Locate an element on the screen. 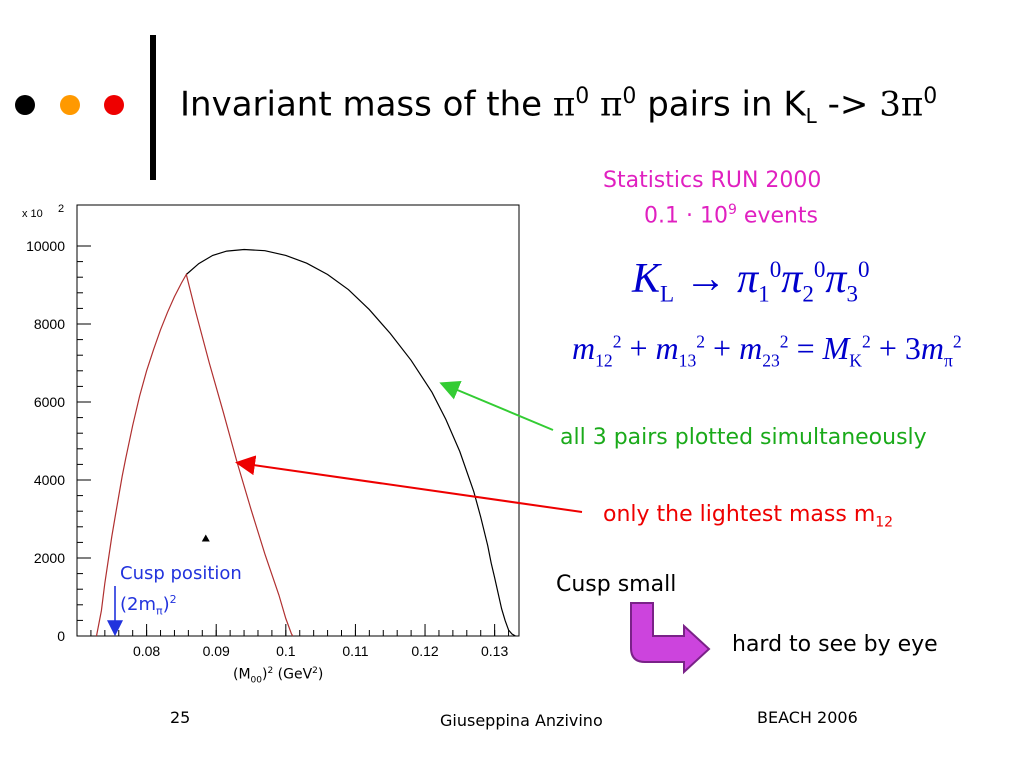 The height and width of the screenshot is (768, 1024). page-number: 25 is located at coordinates (180, 717).